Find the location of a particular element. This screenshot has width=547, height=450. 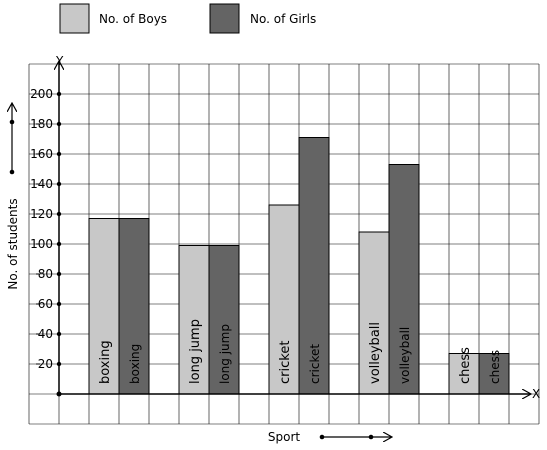

x-axis-title: Sport is located at coordinates (284, 437).